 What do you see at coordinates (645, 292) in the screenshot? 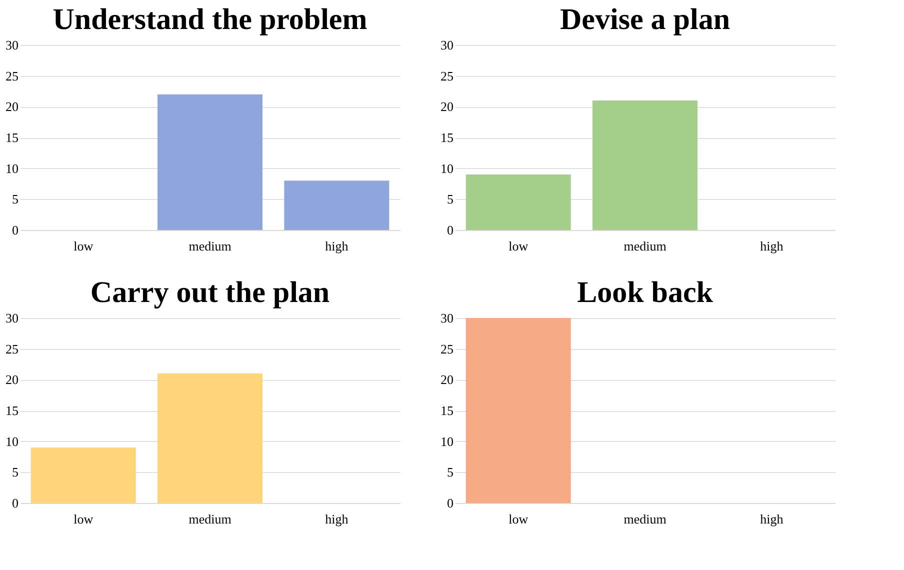
I see `chart-title: Look back` at bounding box center [645, 292].